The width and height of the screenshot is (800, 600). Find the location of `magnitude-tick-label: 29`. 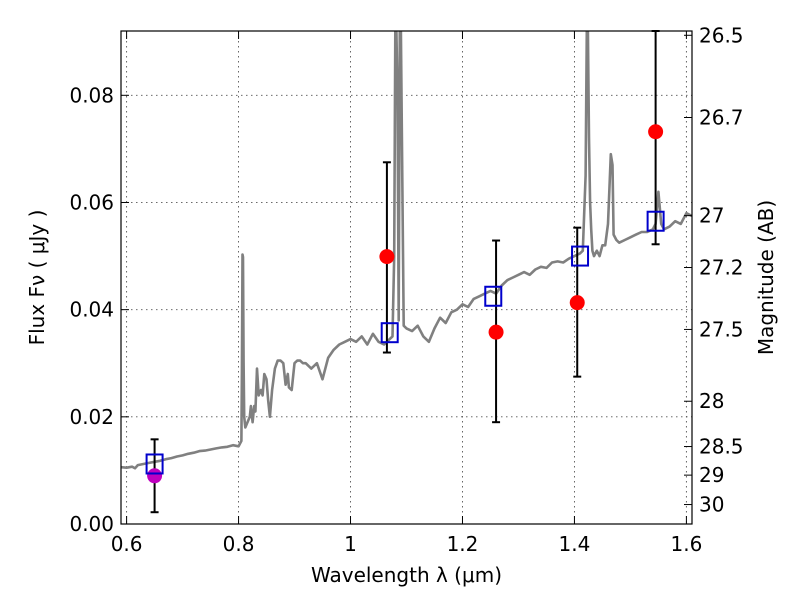

magnitude-tick-label: 29 is located at coordinates (711, 475).